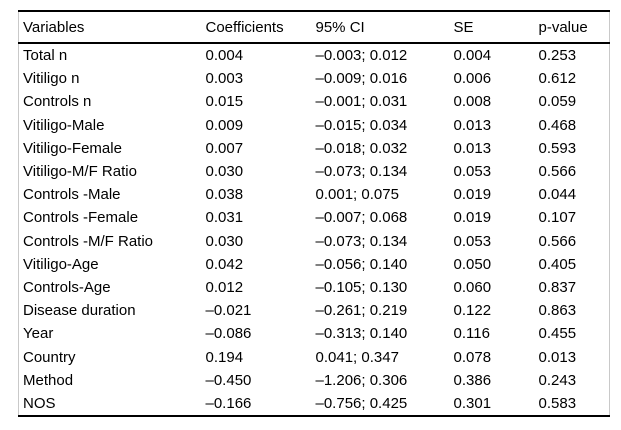 The image size is (621, 430). I want to click on cell-coefficient: 0.038, so click(224, 195).